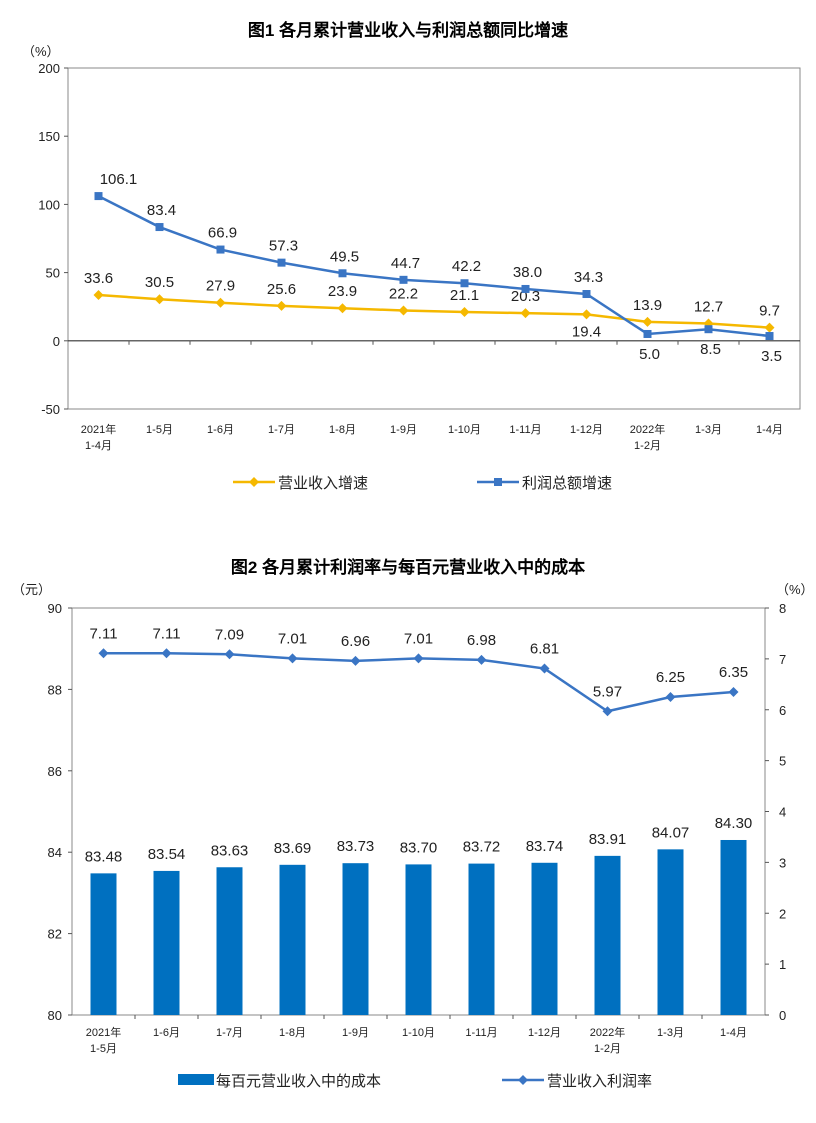  I want to click on profit-margin-label: 6.96, so click(355, 641).